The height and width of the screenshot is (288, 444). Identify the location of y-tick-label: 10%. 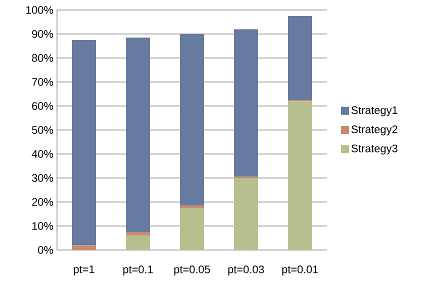
(43, 226).